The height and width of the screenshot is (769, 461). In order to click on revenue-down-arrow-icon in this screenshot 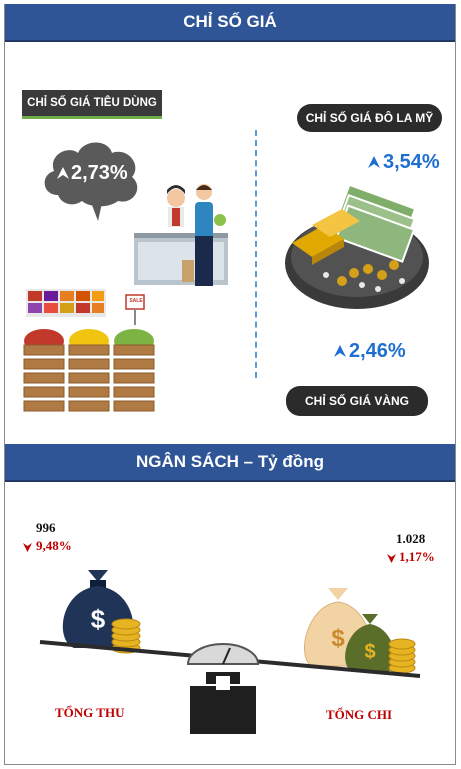, I will do `click(27, 547)`.